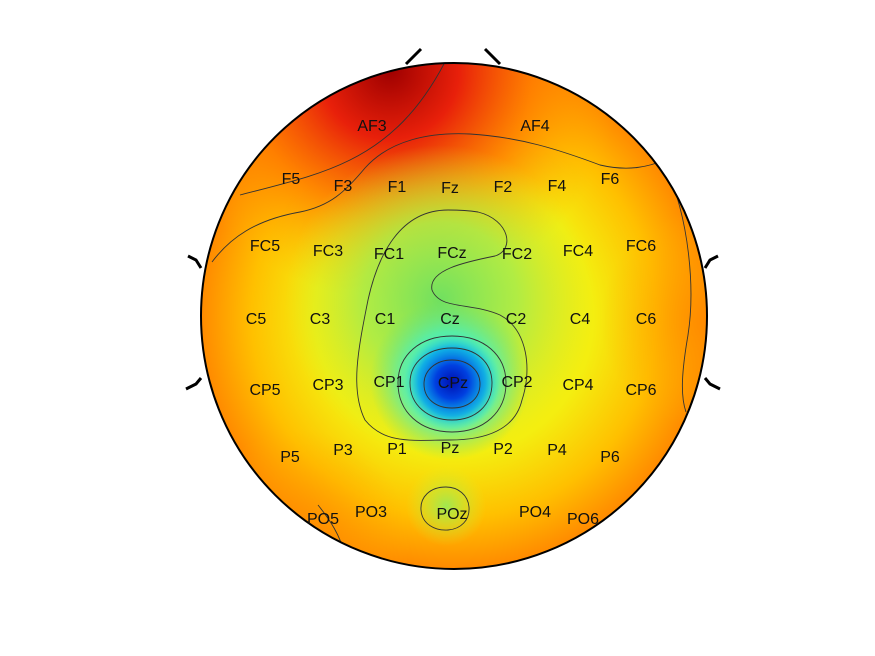  I want to click on electrode-label-p1: P1, so click(397, 449).